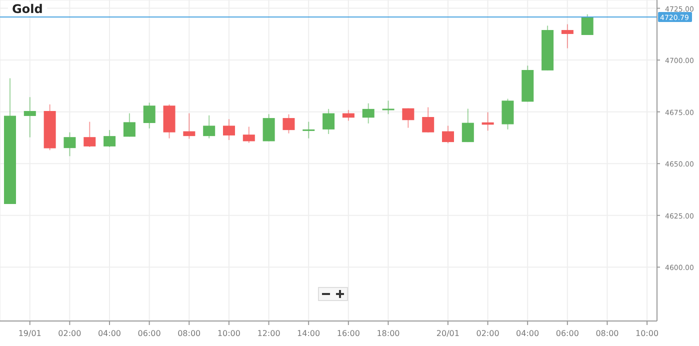  What do you see at coordinates (268, 333) in the screenshot?
I see `x-tick-label: 12:00` at bounding box center [268, 333].